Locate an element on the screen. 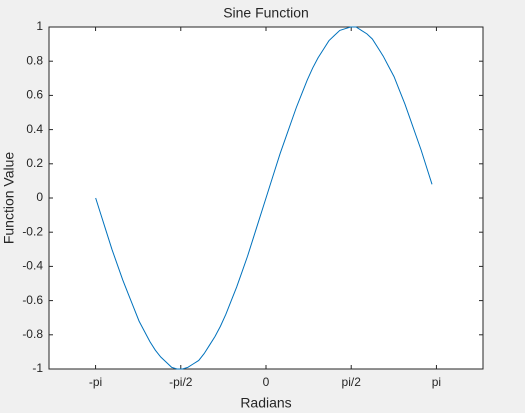 This screenshot has width=525, height=413. y-tick-label: 0.6 is located at coordinates (34, 95).